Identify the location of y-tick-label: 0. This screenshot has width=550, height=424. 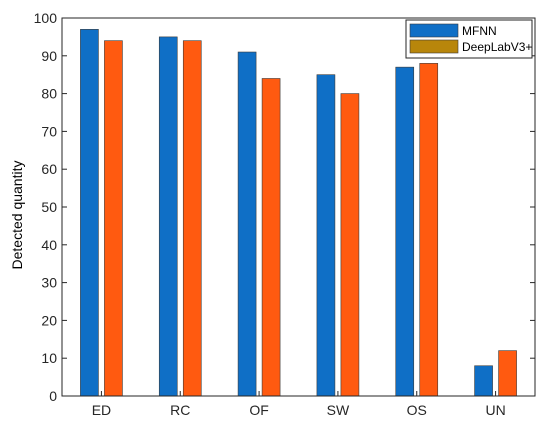
(53, 396).